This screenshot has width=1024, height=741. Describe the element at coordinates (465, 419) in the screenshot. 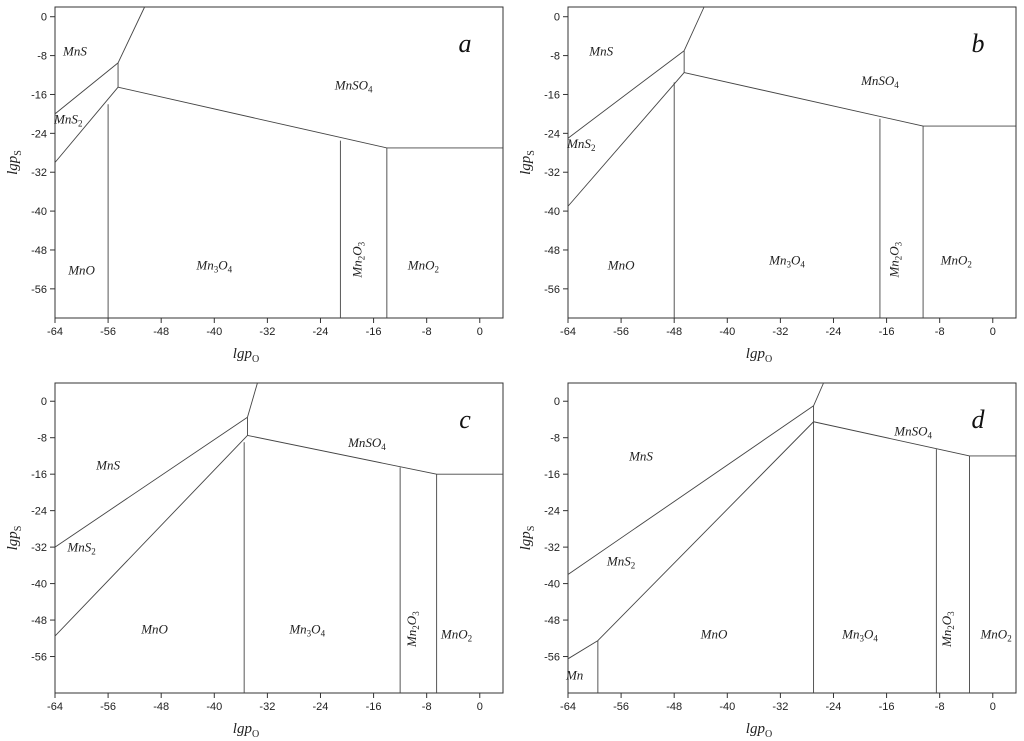

I see `panel-label: c` at that location.